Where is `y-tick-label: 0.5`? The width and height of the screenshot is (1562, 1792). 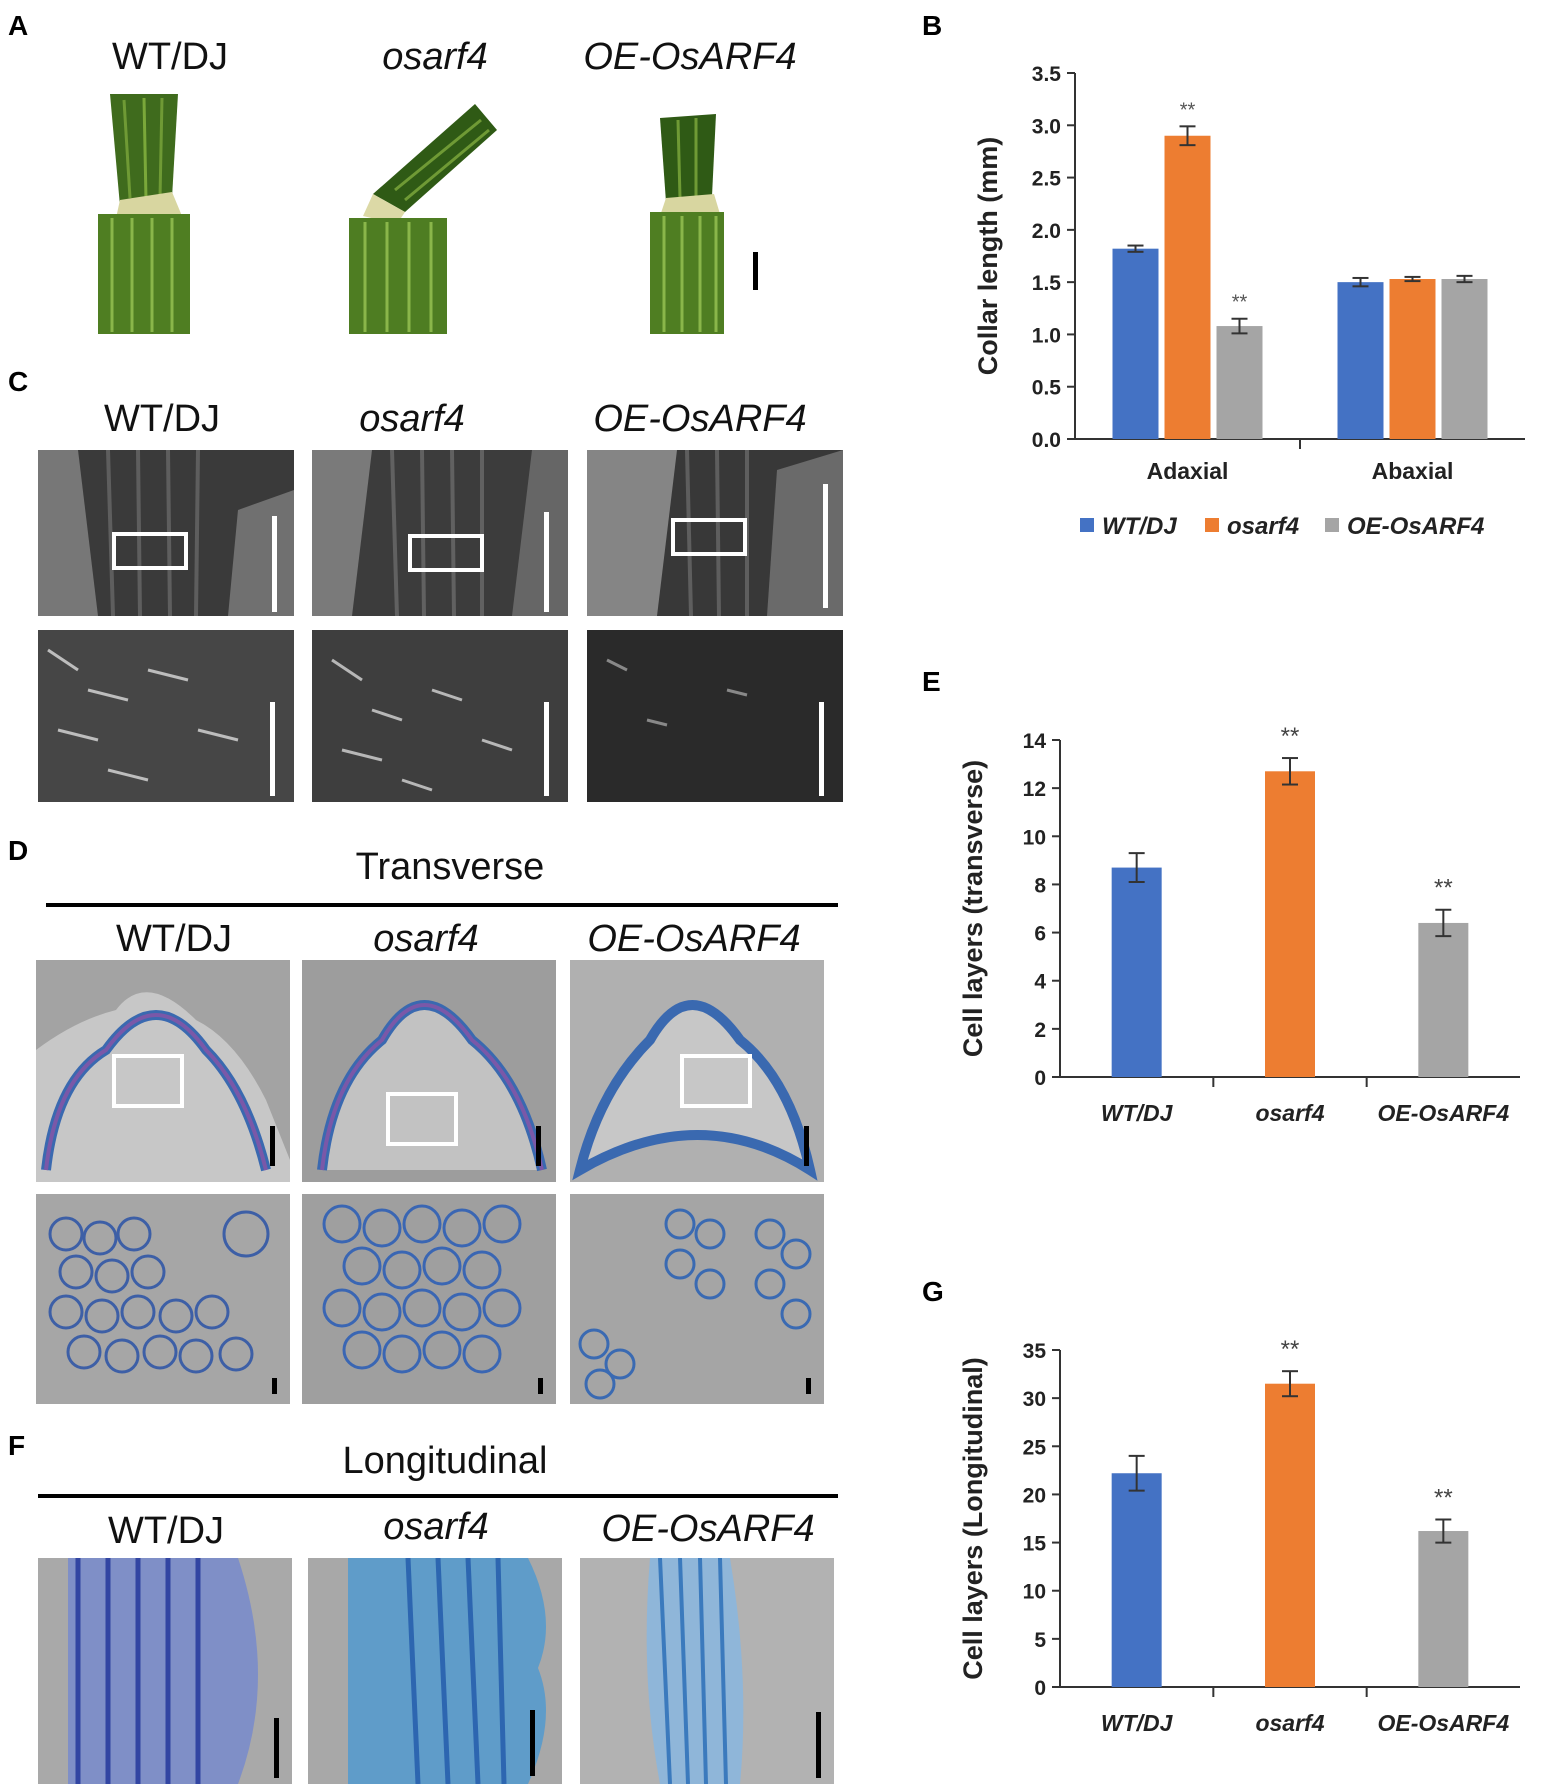 y-tick-label: 0.5 is located at coordinates (1047, 388).